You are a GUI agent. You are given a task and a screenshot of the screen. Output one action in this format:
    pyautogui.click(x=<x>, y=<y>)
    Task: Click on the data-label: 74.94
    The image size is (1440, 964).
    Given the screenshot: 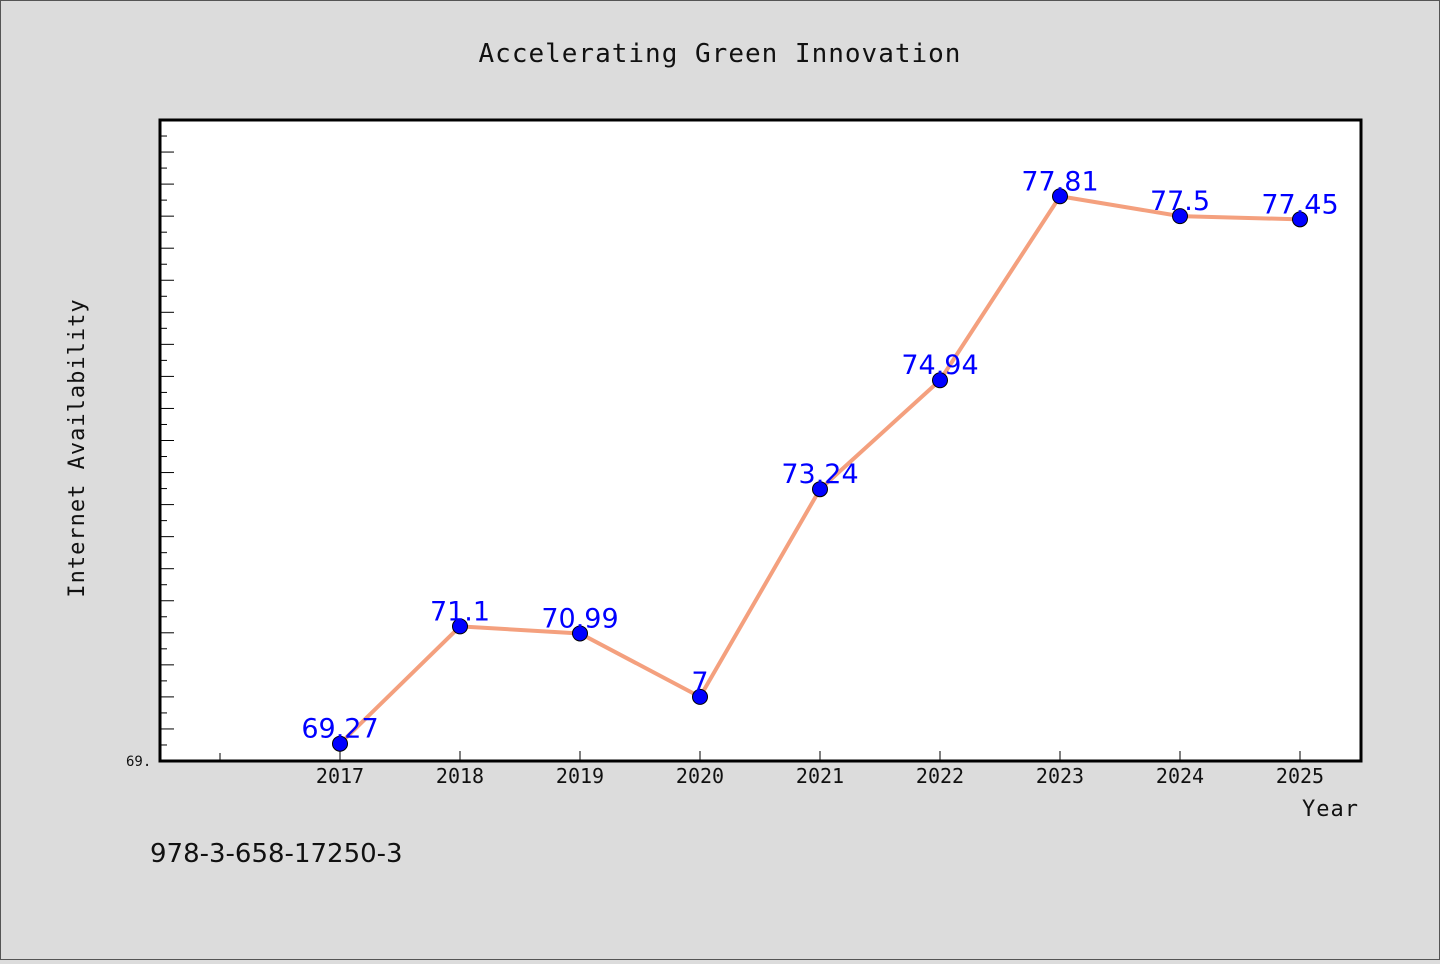 What is the action you would take?
    pyautogui.click(x=939, y=365)
    